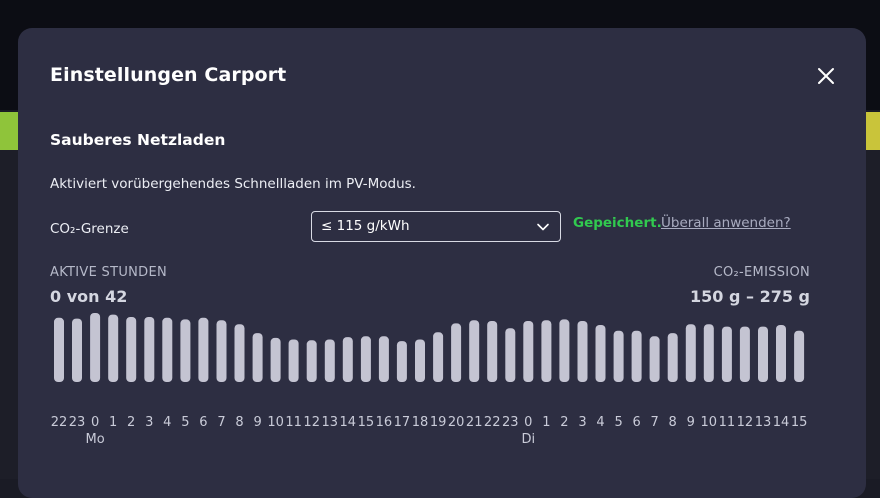  I want to click on hour-tick-label: 3, so click(582, 422).